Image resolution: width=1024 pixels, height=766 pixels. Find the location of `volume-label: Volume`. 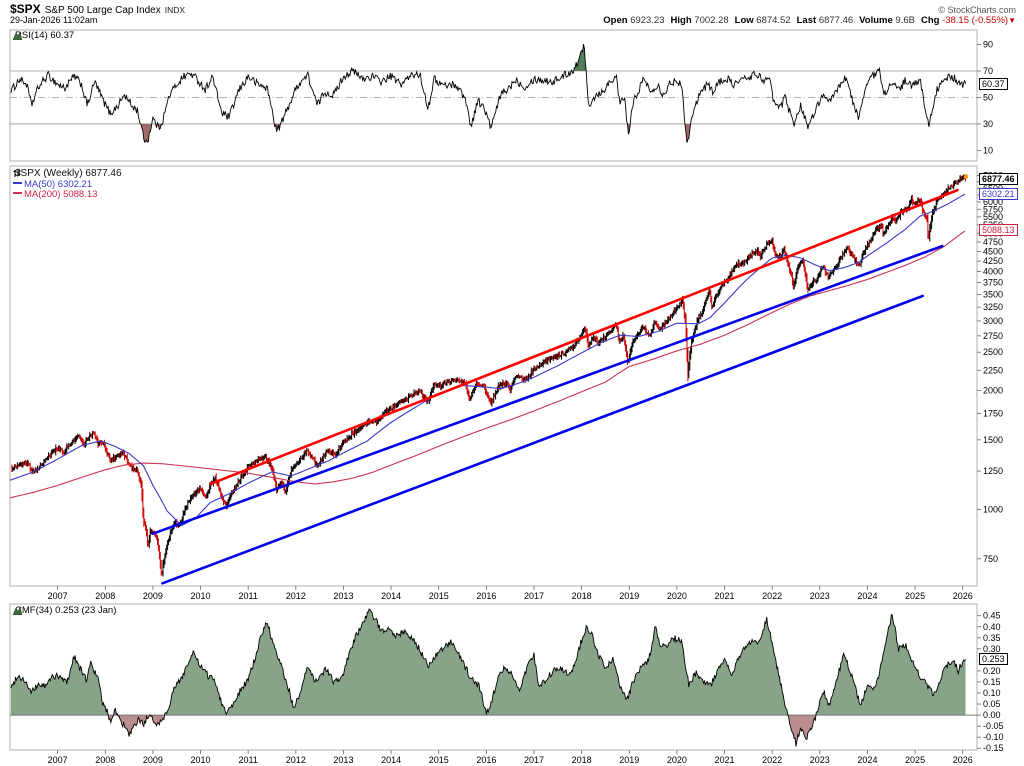

volume-label: Volume is located at coordinates (876, 20).